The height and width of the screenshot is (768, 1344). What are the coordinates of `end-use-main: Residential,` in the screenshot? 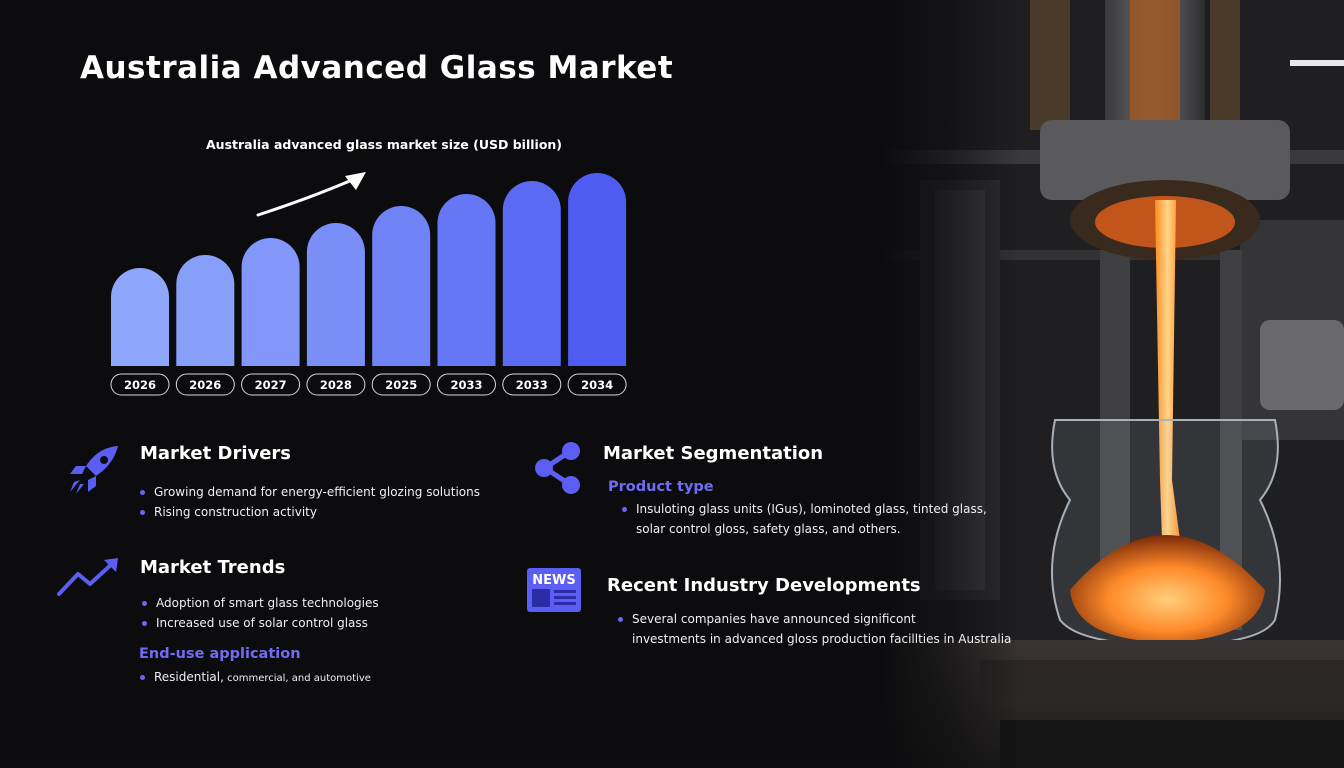 It's located at (189, 677).